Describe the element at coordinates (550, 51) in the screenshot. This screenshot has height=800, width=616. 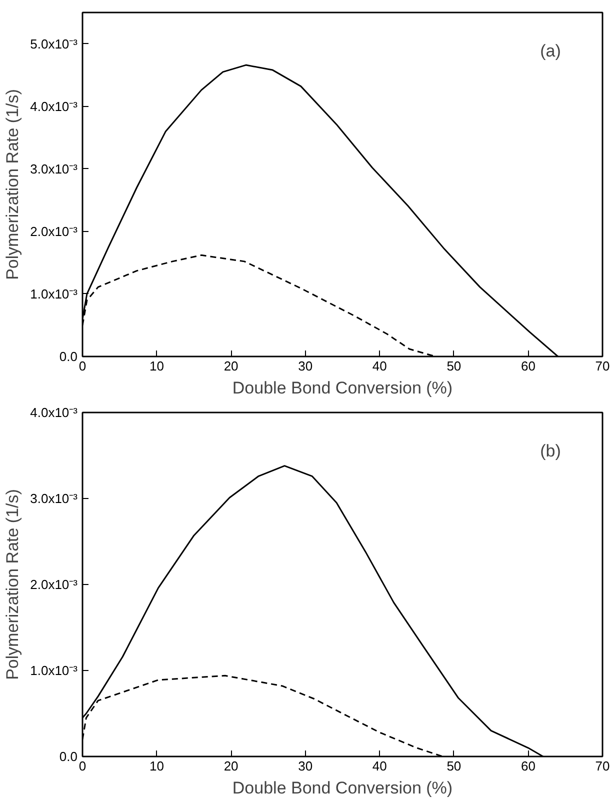
I see `annotation: (a)` at that location.